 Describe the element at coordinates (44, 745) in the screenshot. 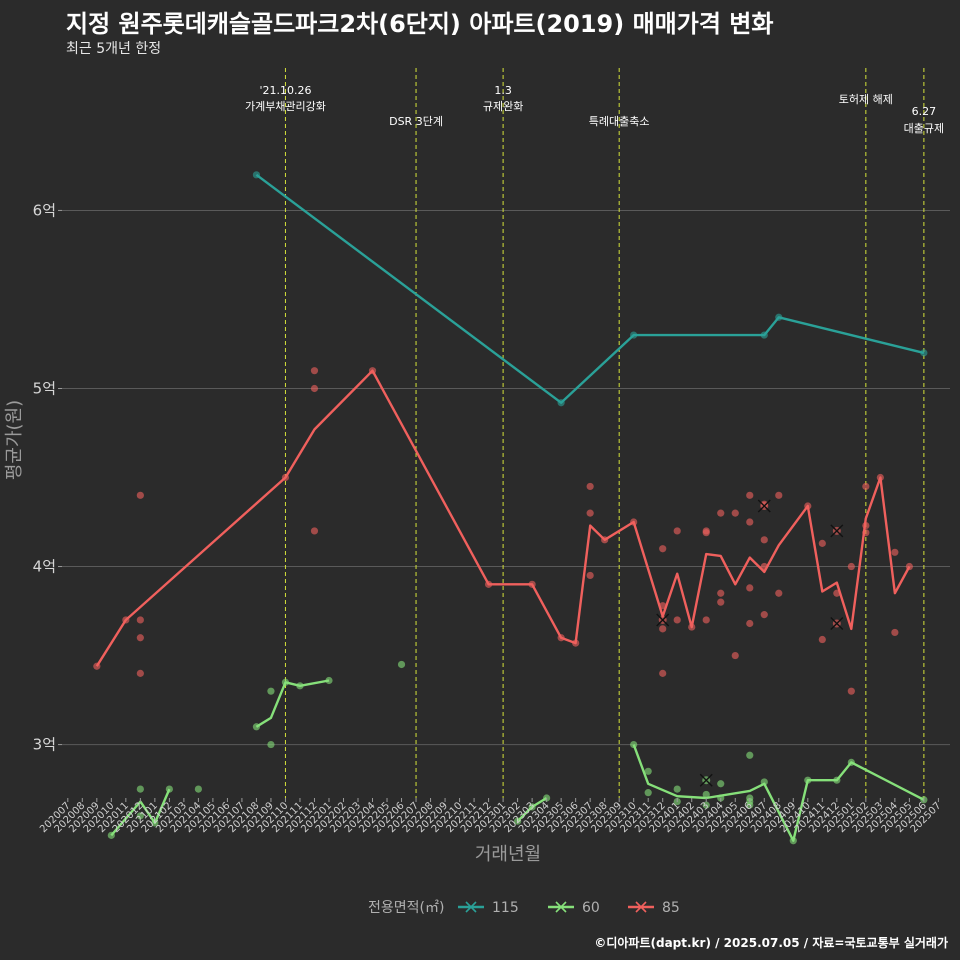

I see `y-tick-label: 3억` at that location.